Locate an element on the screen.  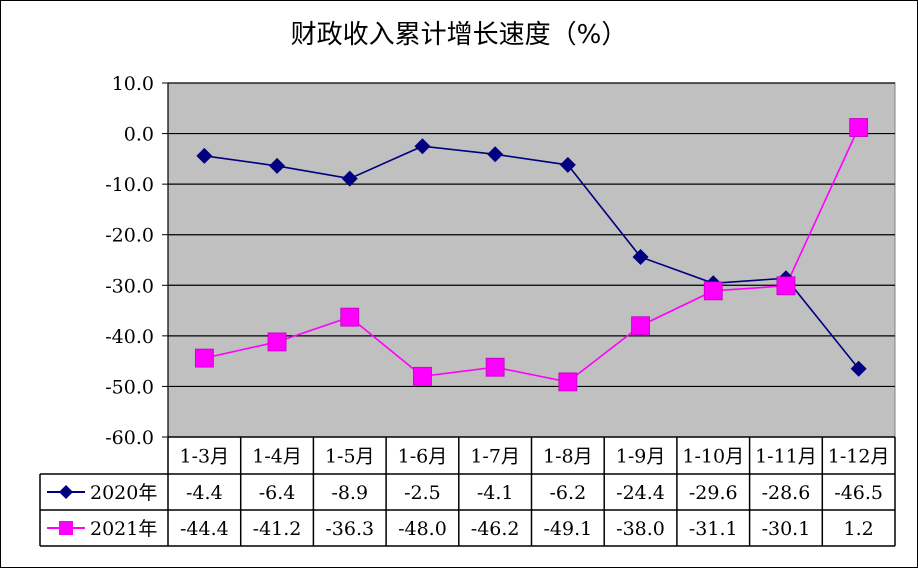
y-tick-label: -10.0 is located at coordinates (129, 185).